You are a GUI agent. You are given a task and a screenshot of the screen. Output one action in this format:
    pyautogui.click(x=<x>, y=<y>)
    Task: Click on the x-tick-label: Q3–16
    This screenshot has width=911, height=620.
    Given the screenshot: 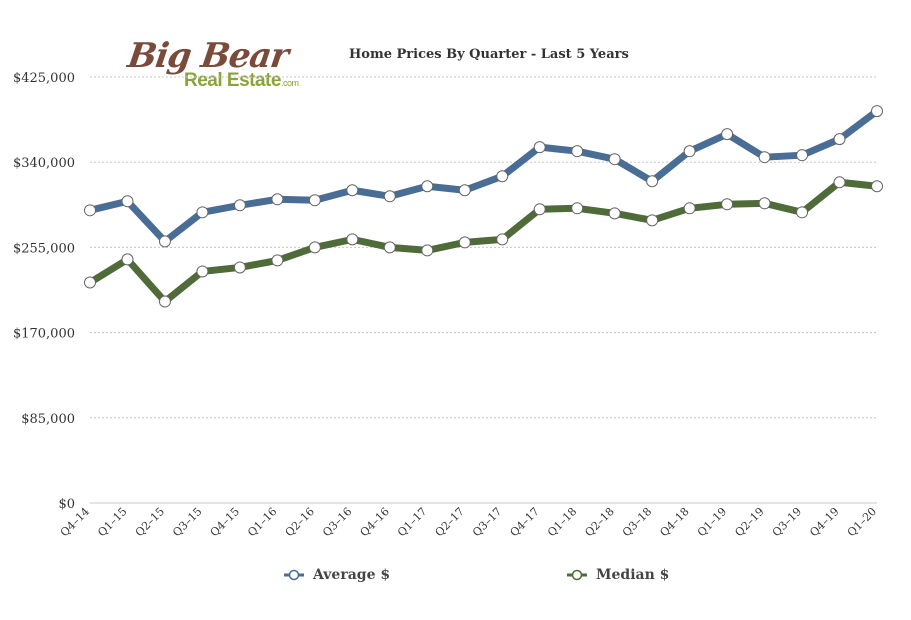 What is the action you would take?
    pyautogui.click(x=337, y=522)
    